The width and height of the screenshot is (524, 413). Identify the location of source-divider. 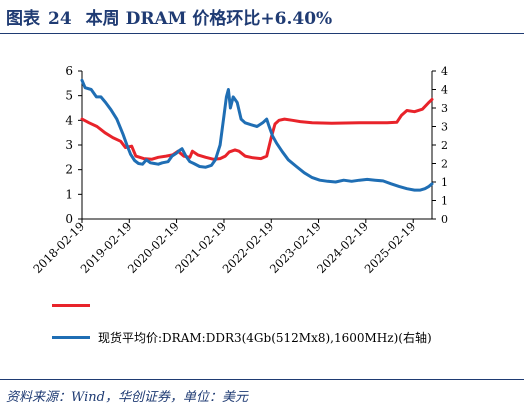
(262, 379).